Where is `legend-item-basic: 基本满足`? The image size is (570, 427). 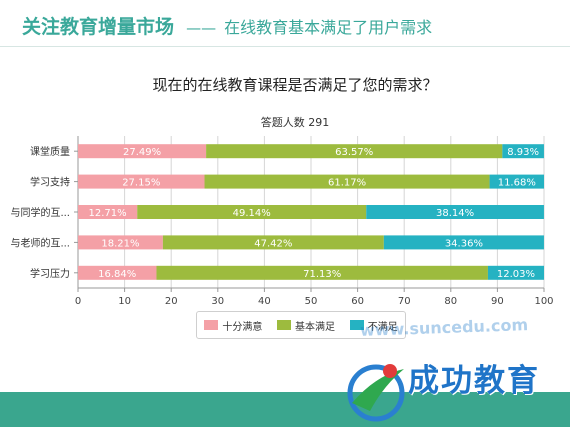
legend-item-basic: 基本满足 is located at coordinates (305, 325).